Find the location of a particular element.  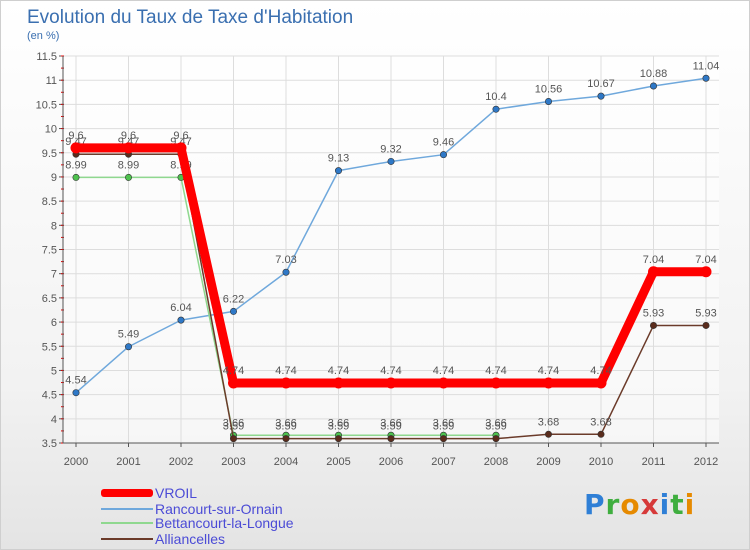

data-label-rancourt-sur-ornain: 9.13 is located at coordinates (338, 159).